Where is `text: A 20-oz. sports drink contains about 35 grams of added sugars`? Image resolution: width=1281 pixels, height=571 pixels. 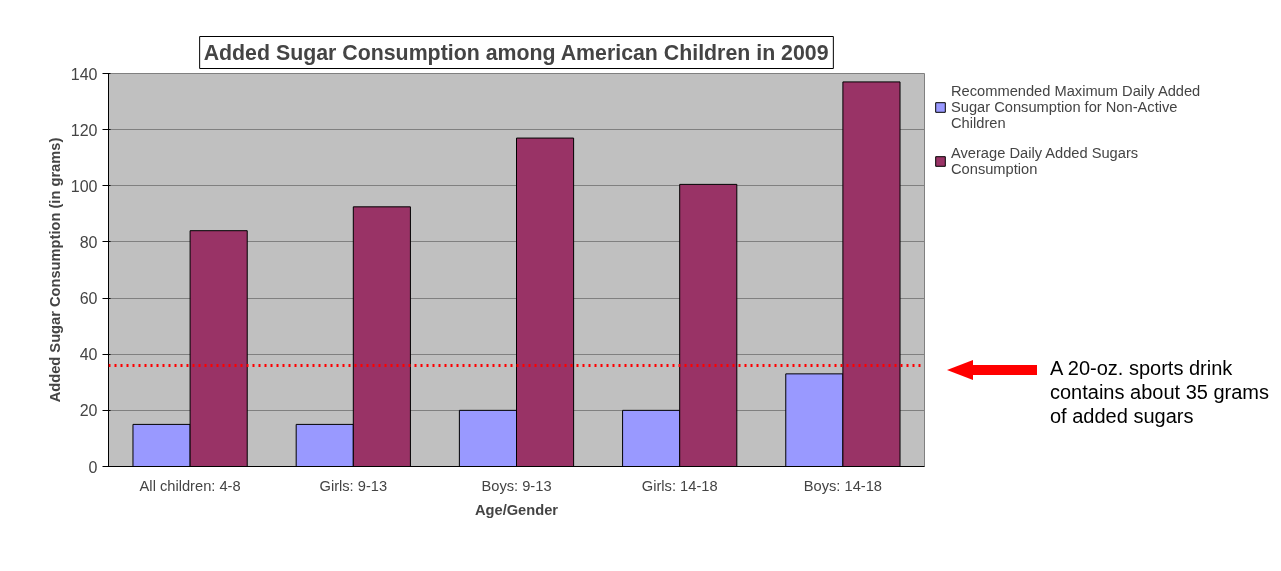 text: A 20-oz. sports drink contains about 35 grams of added sugars is located at coordinates (1160, 392).